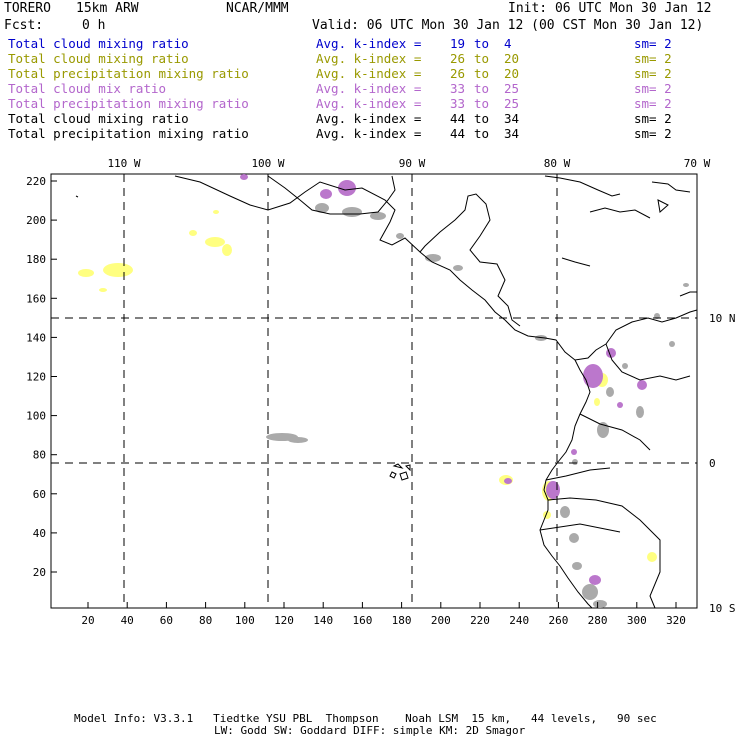 This screenshot has width=740, height=740. I want to click on latitude-label: 0, so click(712, 463).